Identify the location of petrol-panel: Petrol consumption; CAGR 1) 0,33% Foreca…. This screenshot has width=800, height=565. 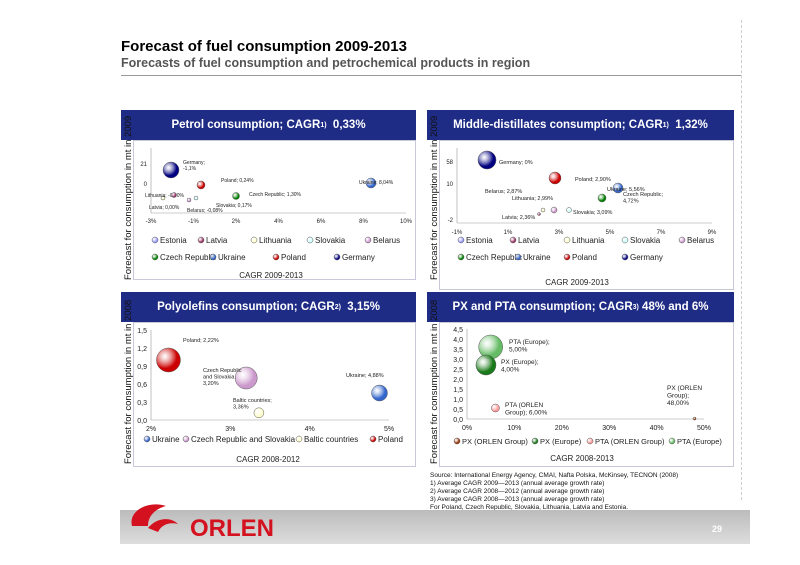
(268, 195).